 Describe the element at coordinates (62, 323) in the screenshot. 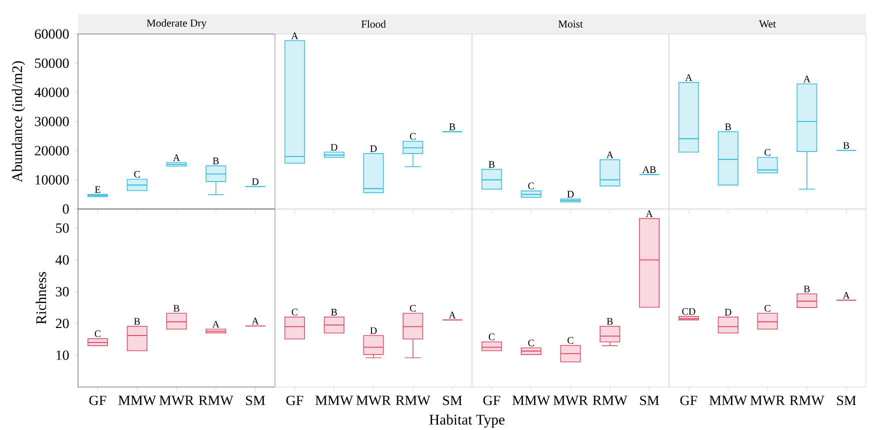

I see `y-tick-label: 20` at that location.